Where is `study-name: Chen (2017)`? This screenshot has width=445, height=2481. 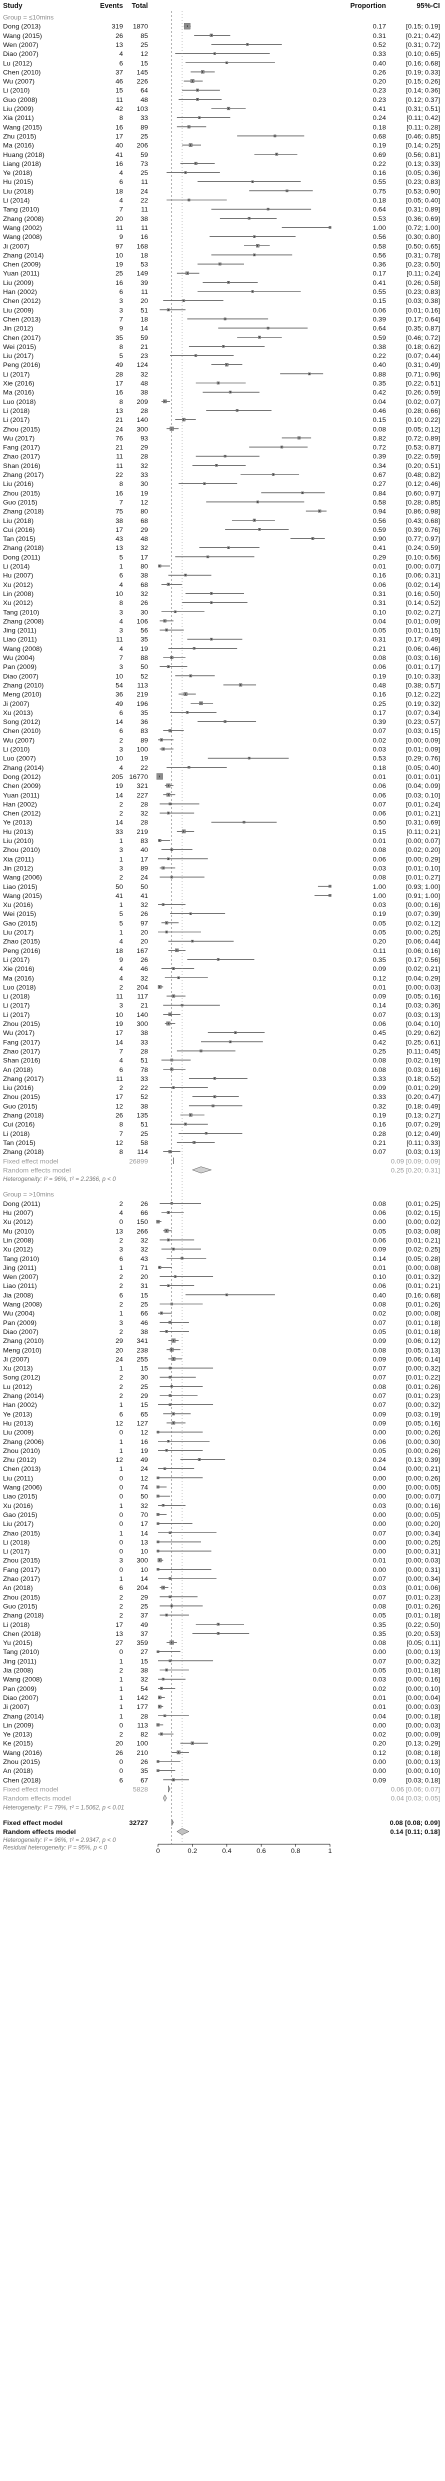 study-name: Chen (2017) is located at coordinates (22, 338).